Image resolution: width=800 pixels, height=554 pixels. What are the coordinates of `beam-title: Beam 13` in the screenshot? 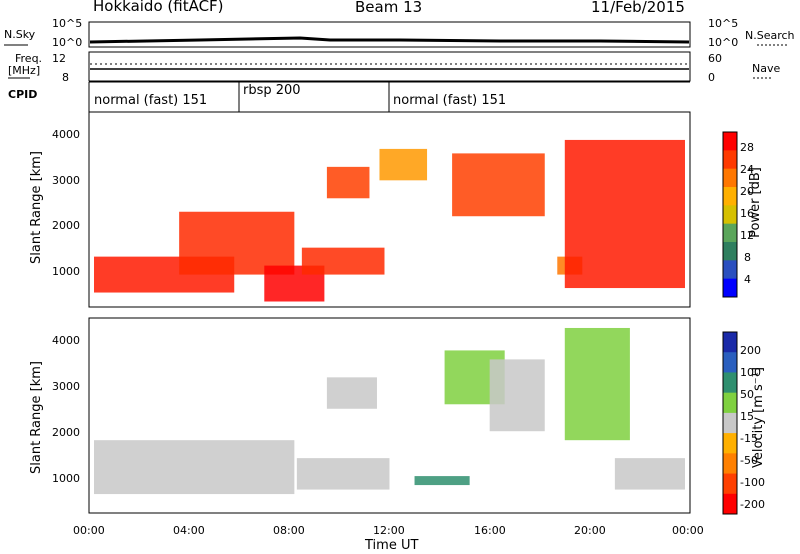 It's located at (389, 8).